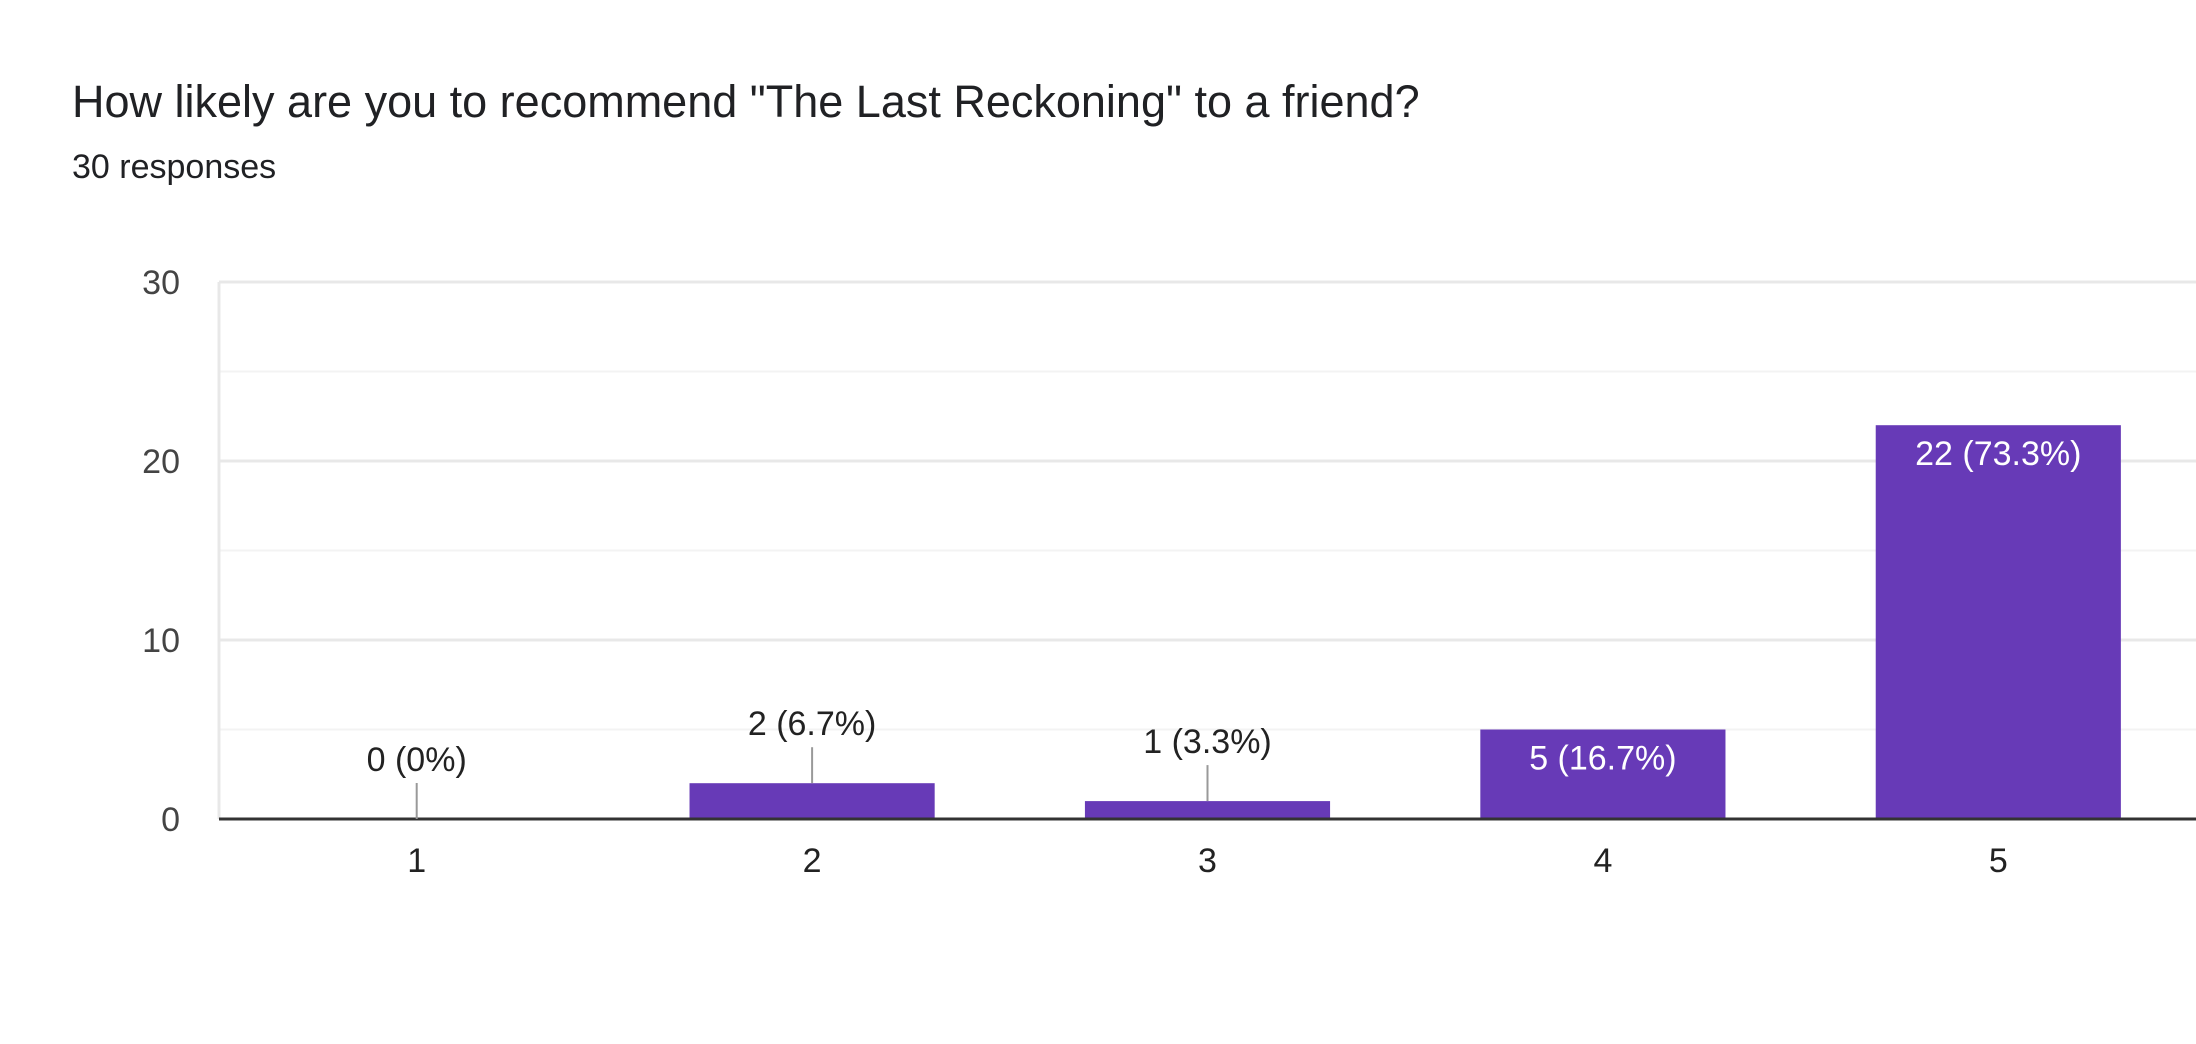  Describe the element at coordinates (1207, 742) in the screenshot. I see `data-label-3: 1 (3.3%)` at that location.